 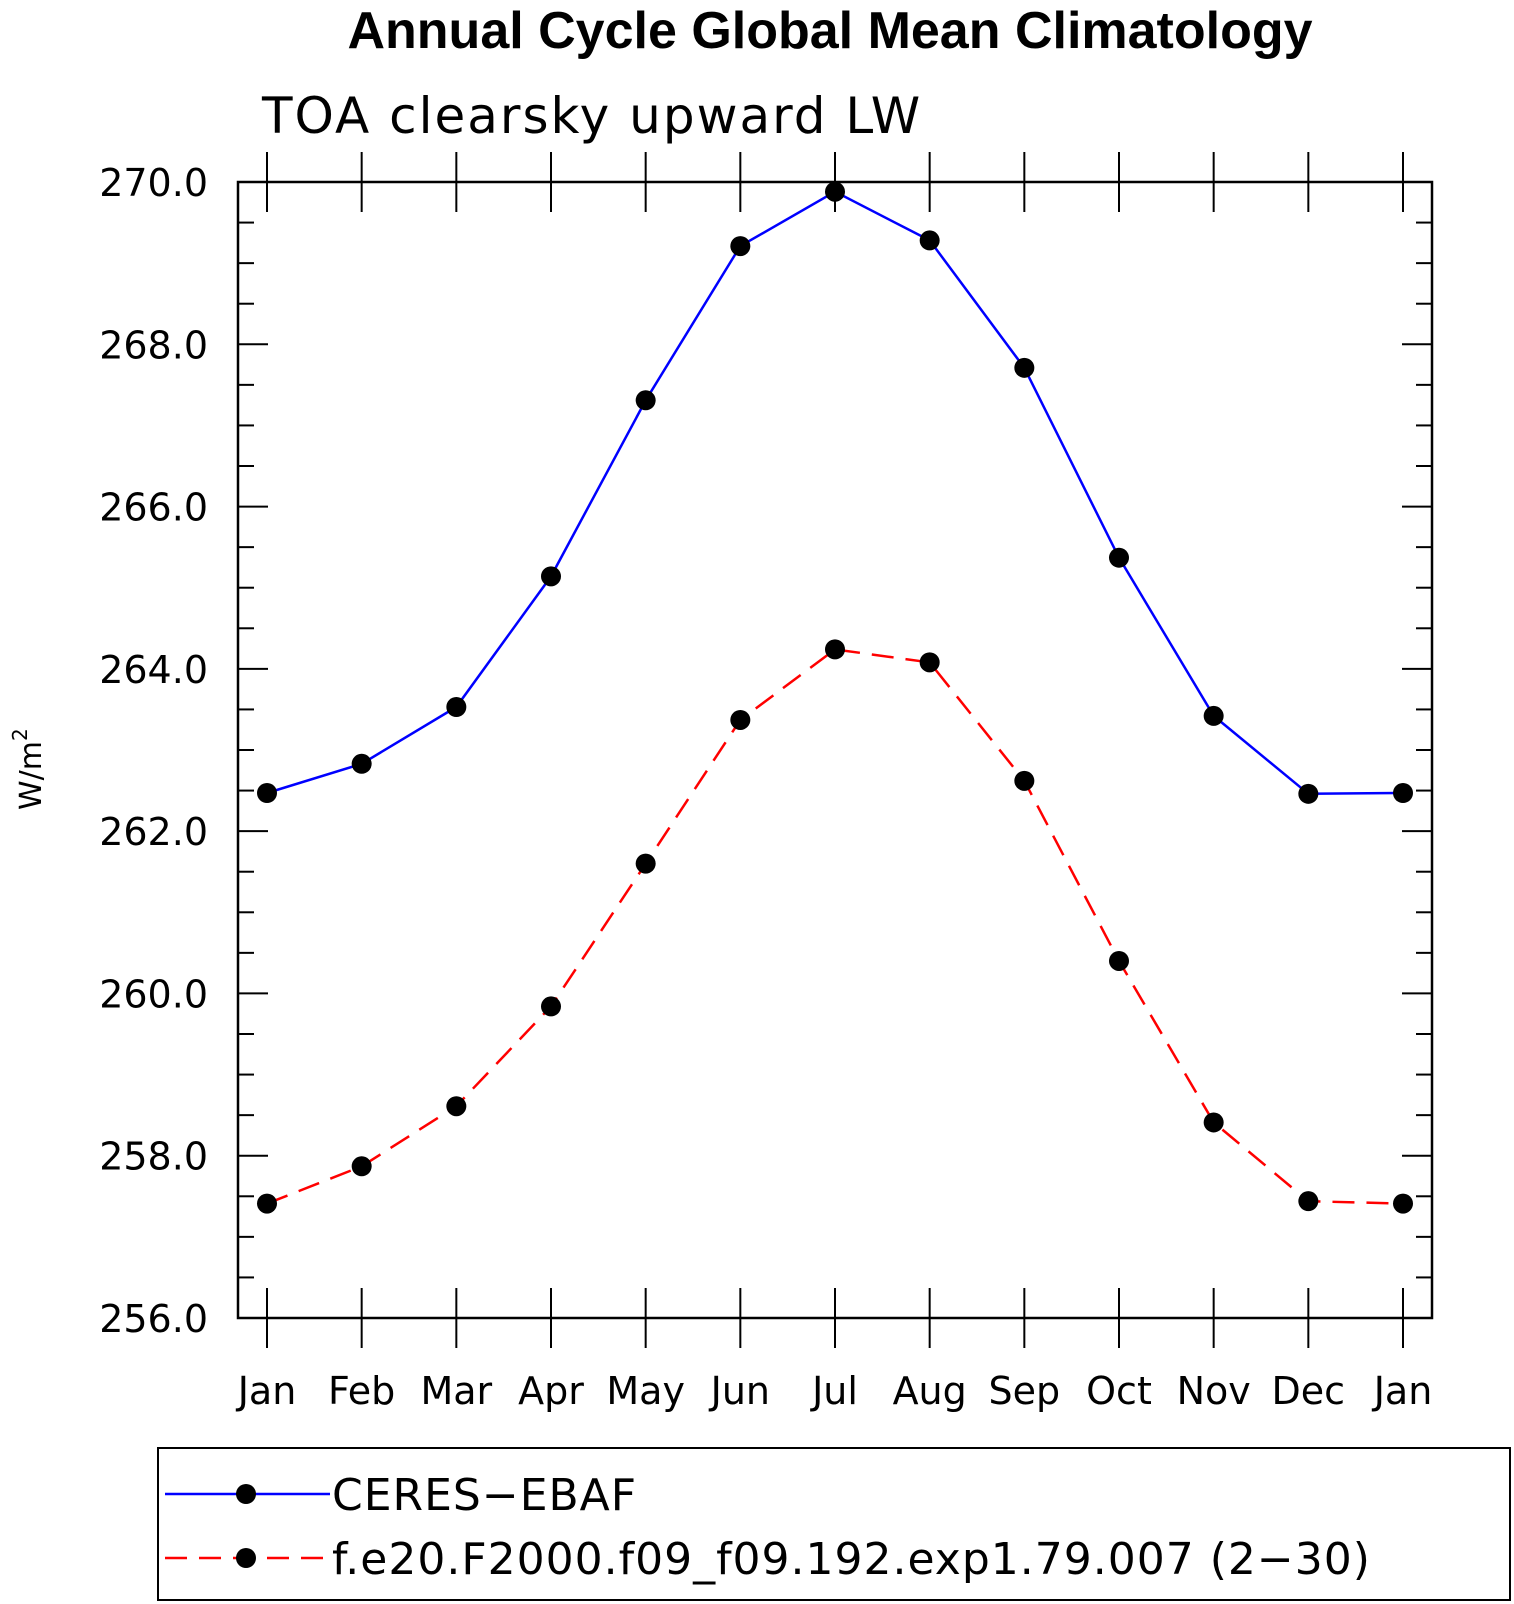 What do you see at coordinates (591, 116) in the screenshot?
I see `chart-subtitle: TOA clearsky upward LW` at bounding box center [591, 116].